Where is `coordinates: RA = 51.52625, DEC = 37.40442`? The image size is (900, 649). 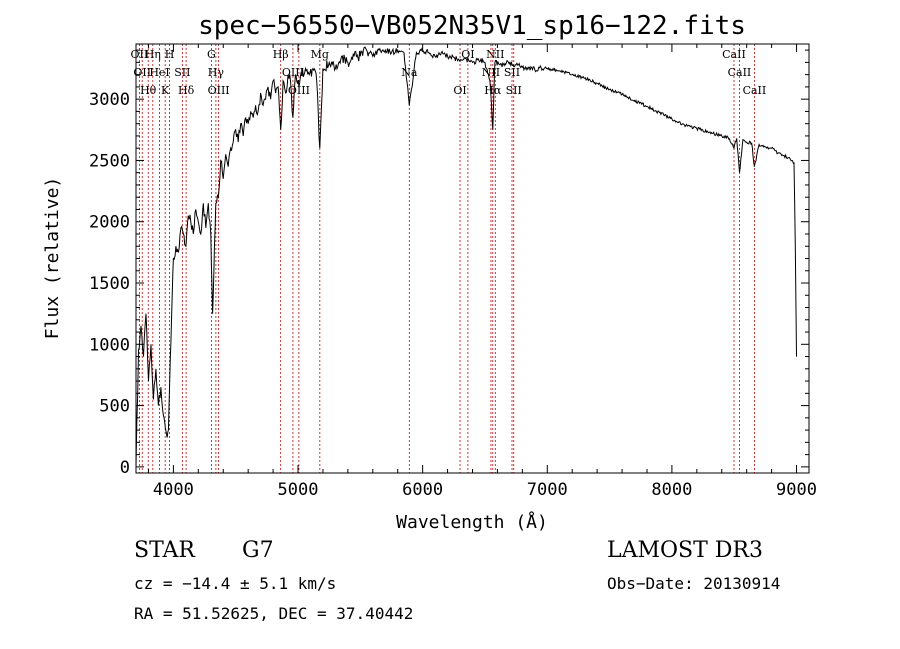 coordinates: RA = 51.52625, DEC = 37.40442 is located at coordinates (274, 613).